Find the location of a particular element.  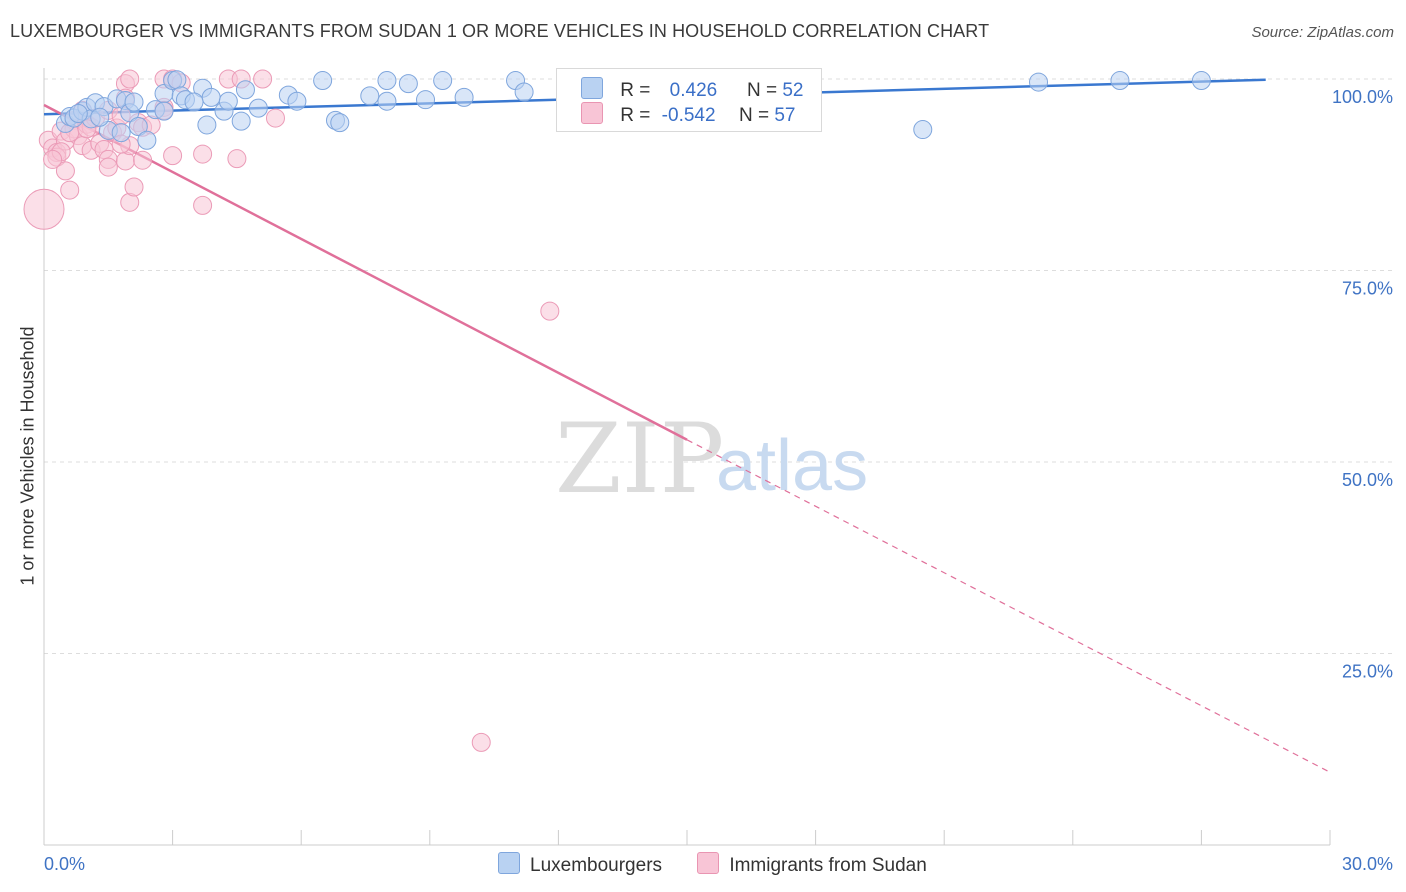

legend-r-value: -0.542 is located at coordinates (688, 115).